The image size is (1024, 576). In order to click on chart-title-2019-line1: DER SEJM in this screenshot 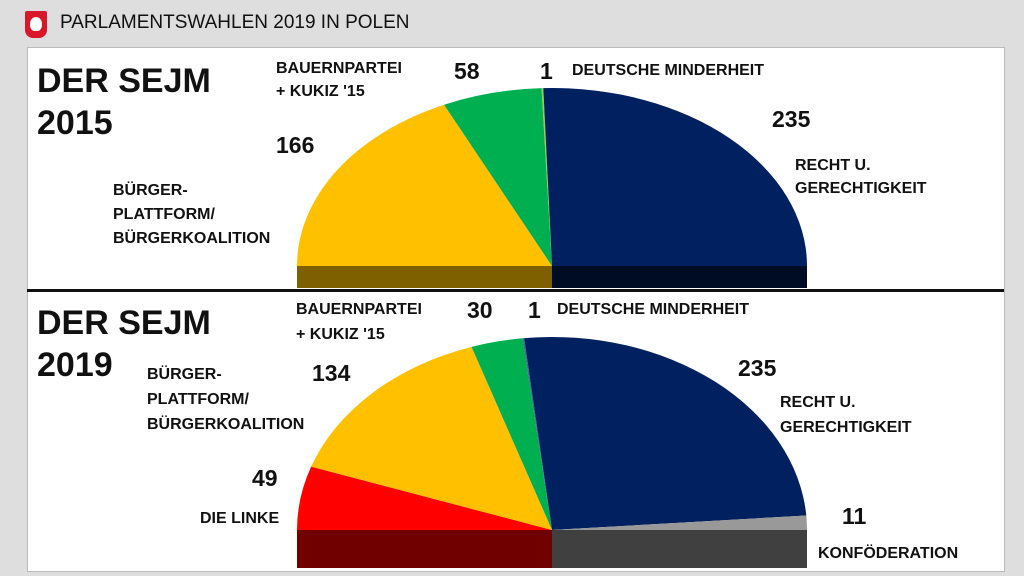, I will do `click(124, 323)`.